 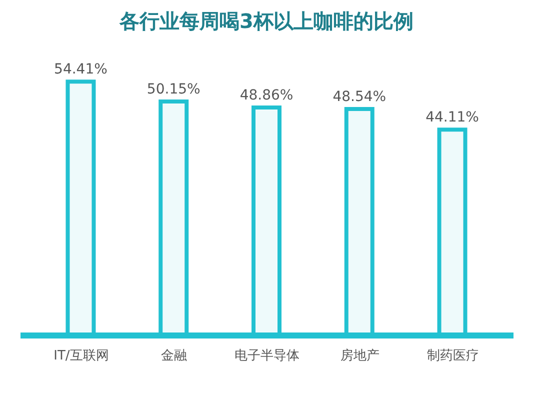 I want to click on x-tick-label: 电子半导体, so click(x=267, y=356).